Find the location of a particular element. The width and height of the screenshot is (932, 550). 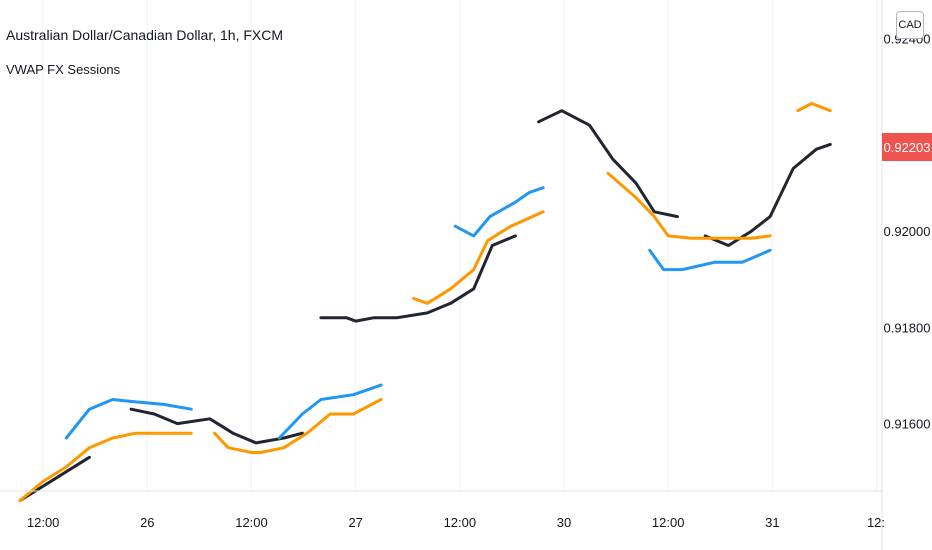

x-tick-label: 31 is located at coordinates (772, 522).